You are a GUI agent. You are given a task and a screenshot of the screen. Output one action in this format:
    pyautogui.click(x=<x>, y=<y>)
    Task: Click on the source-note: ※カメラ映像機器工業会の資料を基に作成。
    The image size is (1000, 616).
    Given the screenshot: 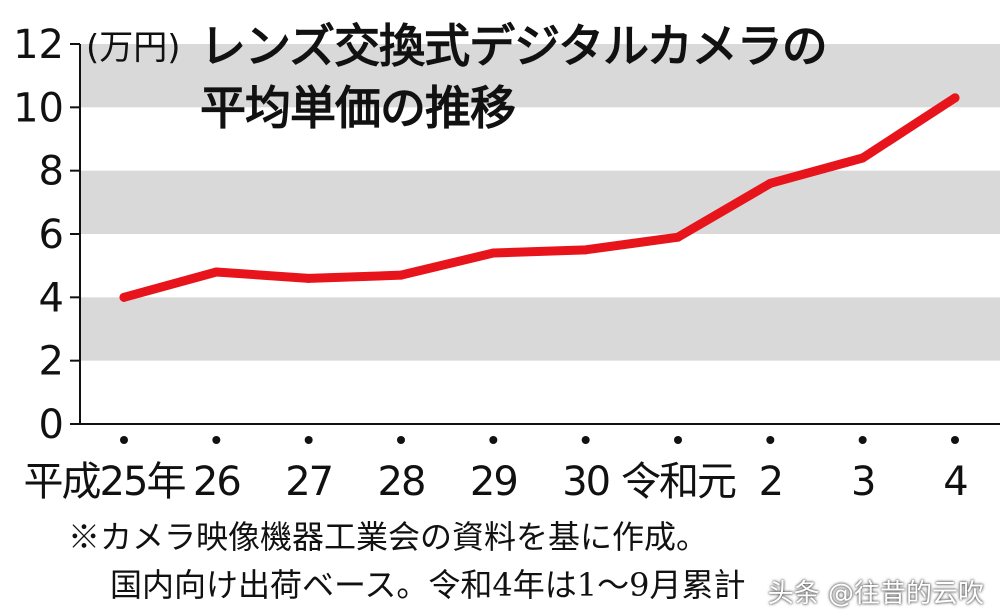 What is the action you would take?
    pyautogui.click(x=388, y=537)
    